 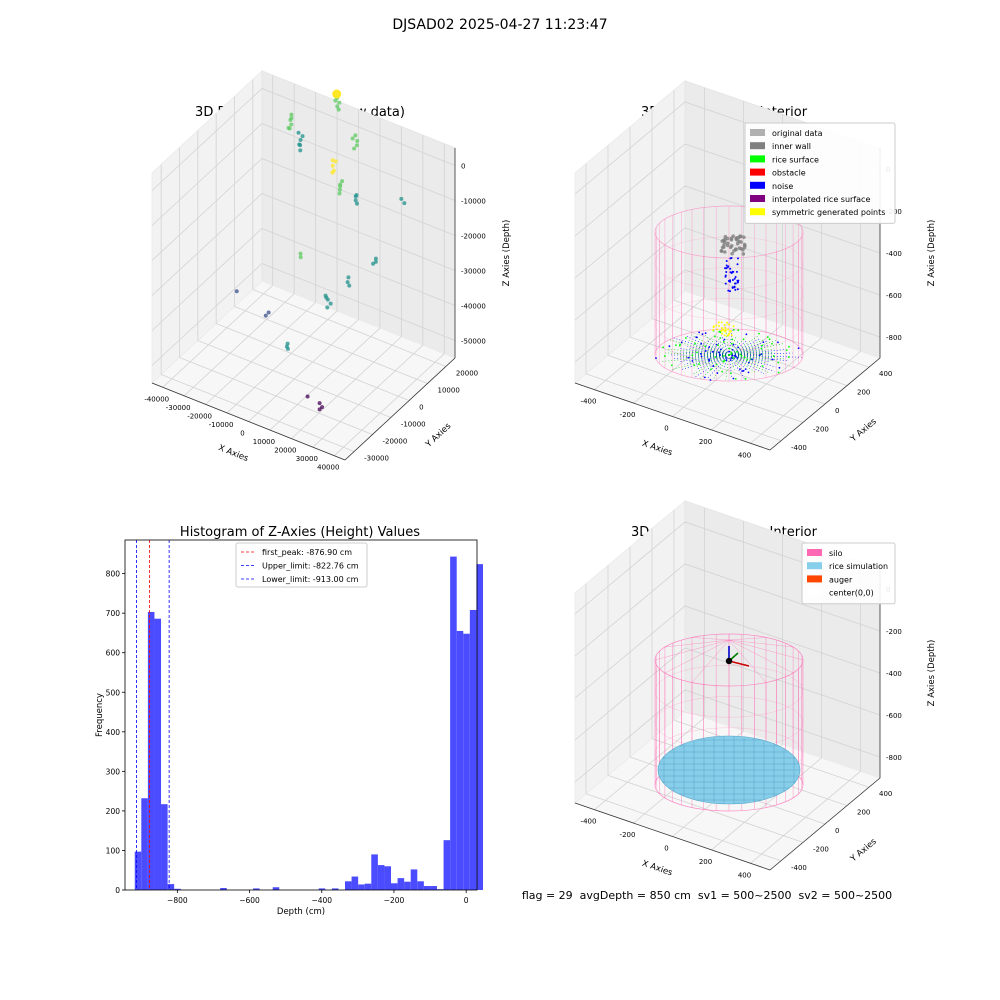 I want to click on p3-y-tick: 600, so click(x=113, y=653).